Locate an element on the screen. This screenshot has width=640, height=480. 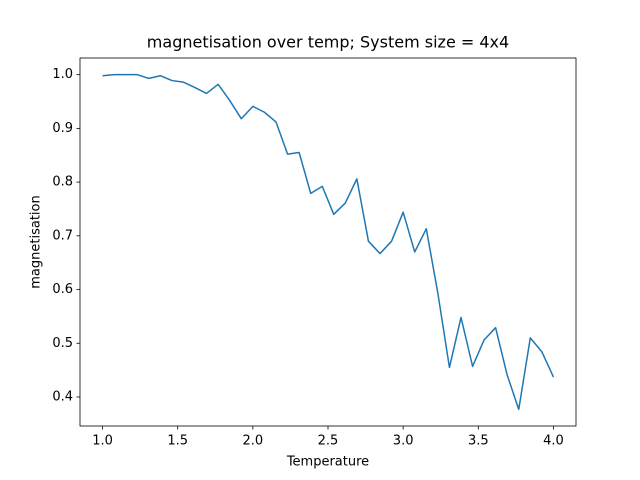
y-tick-label: 1.0 is located at coordinates (62, 74).